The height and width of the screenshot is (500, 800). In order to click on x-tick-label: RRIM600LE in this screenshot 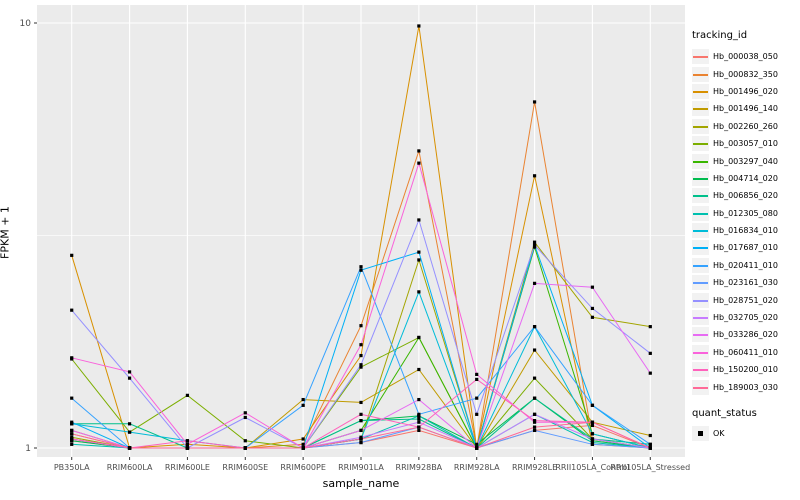, I will do `click(187, 467)`.